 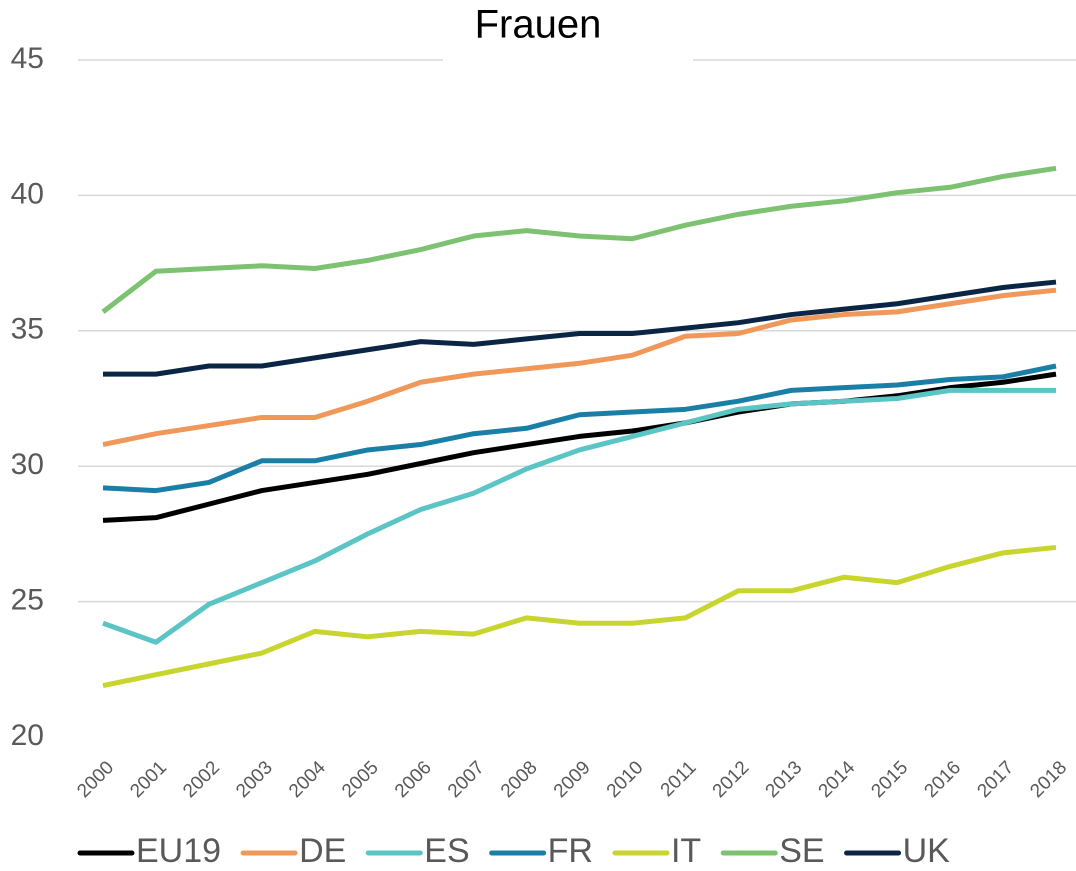 I want to click on x-tick-label: 2012, so click(x=731, y=779).